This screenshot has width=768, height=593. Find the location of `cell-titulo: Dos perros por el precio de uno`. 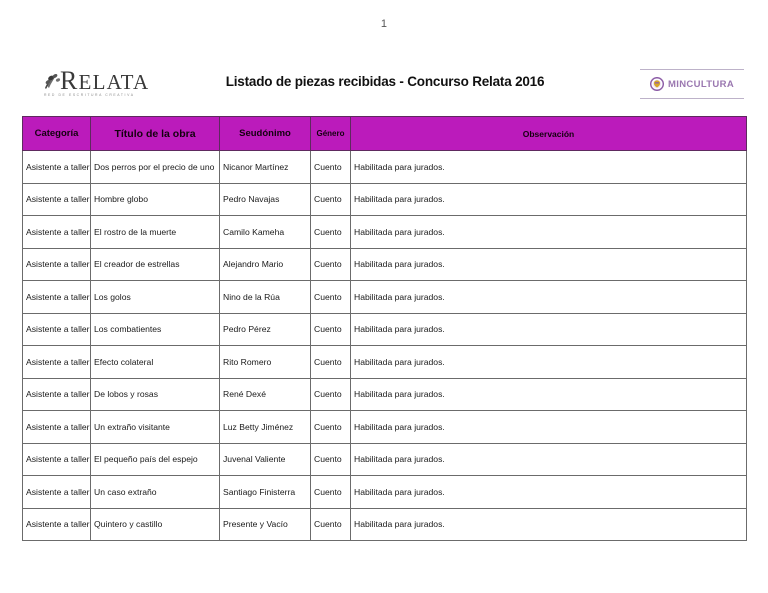

cell-titulo: Dos perros por el precio de uno is located at coordinates (155, 167).